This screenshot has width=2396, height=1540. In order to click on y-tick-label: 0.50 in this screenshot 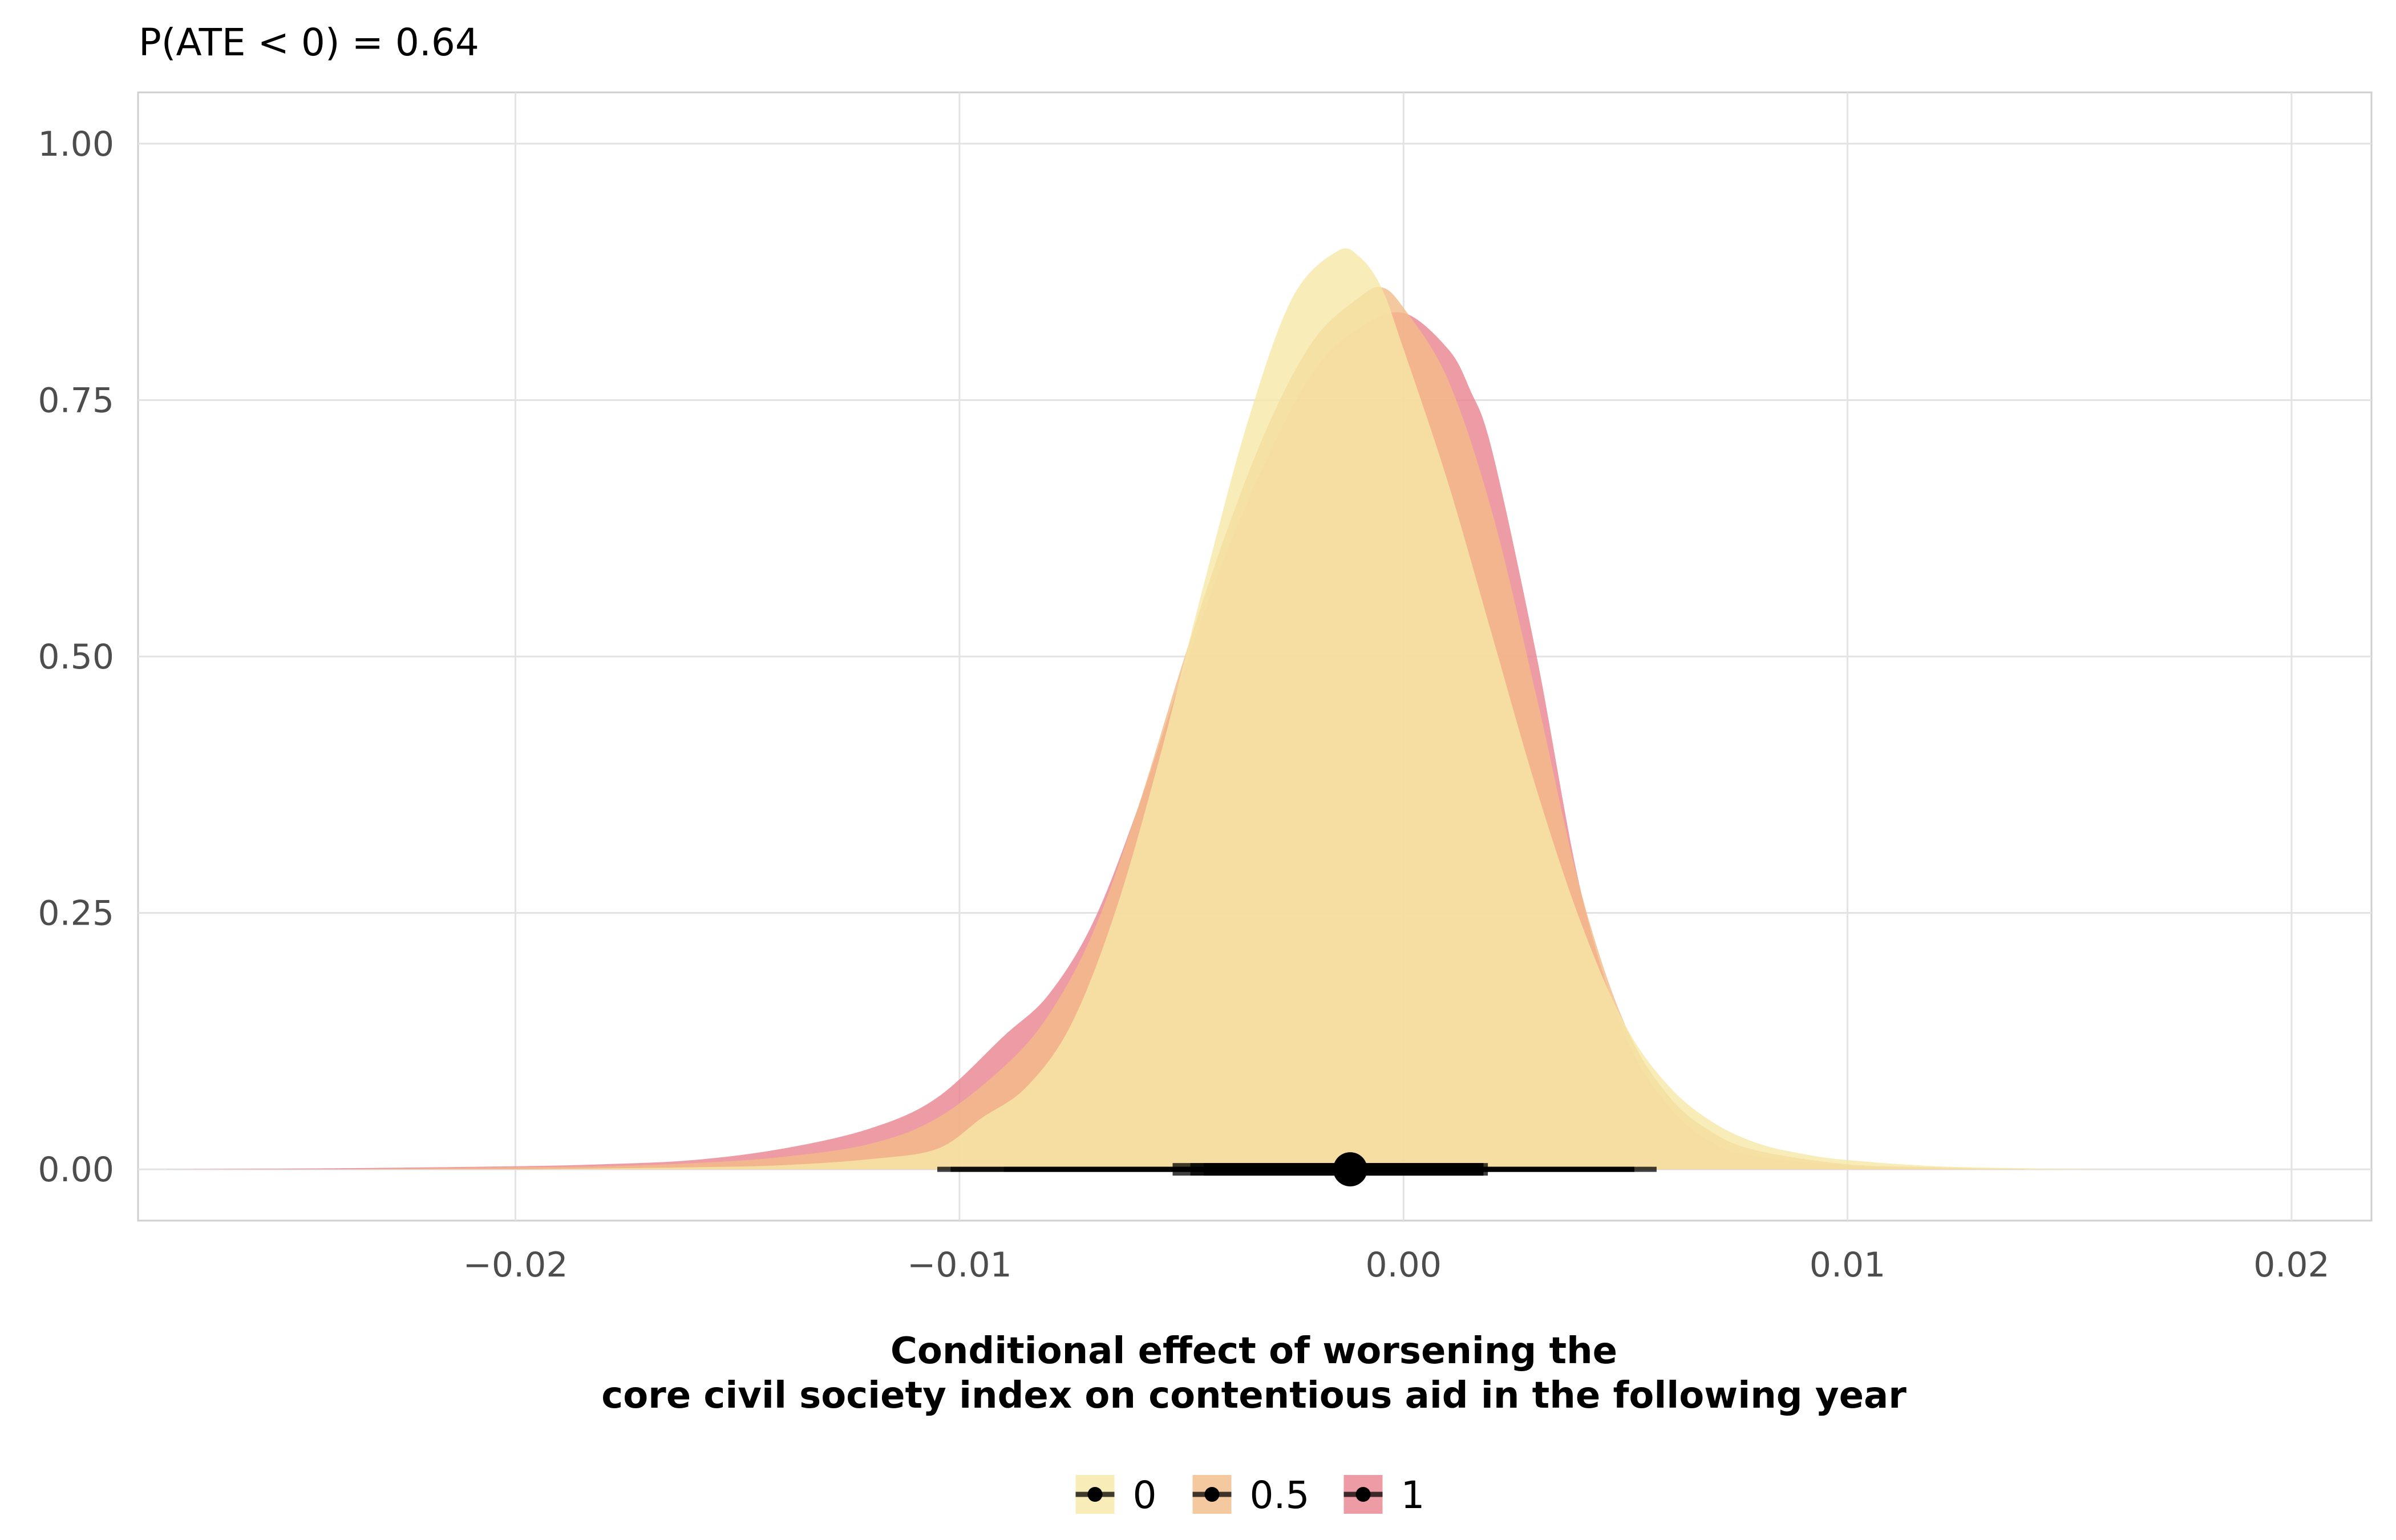, I will do `click(76, 657)`.